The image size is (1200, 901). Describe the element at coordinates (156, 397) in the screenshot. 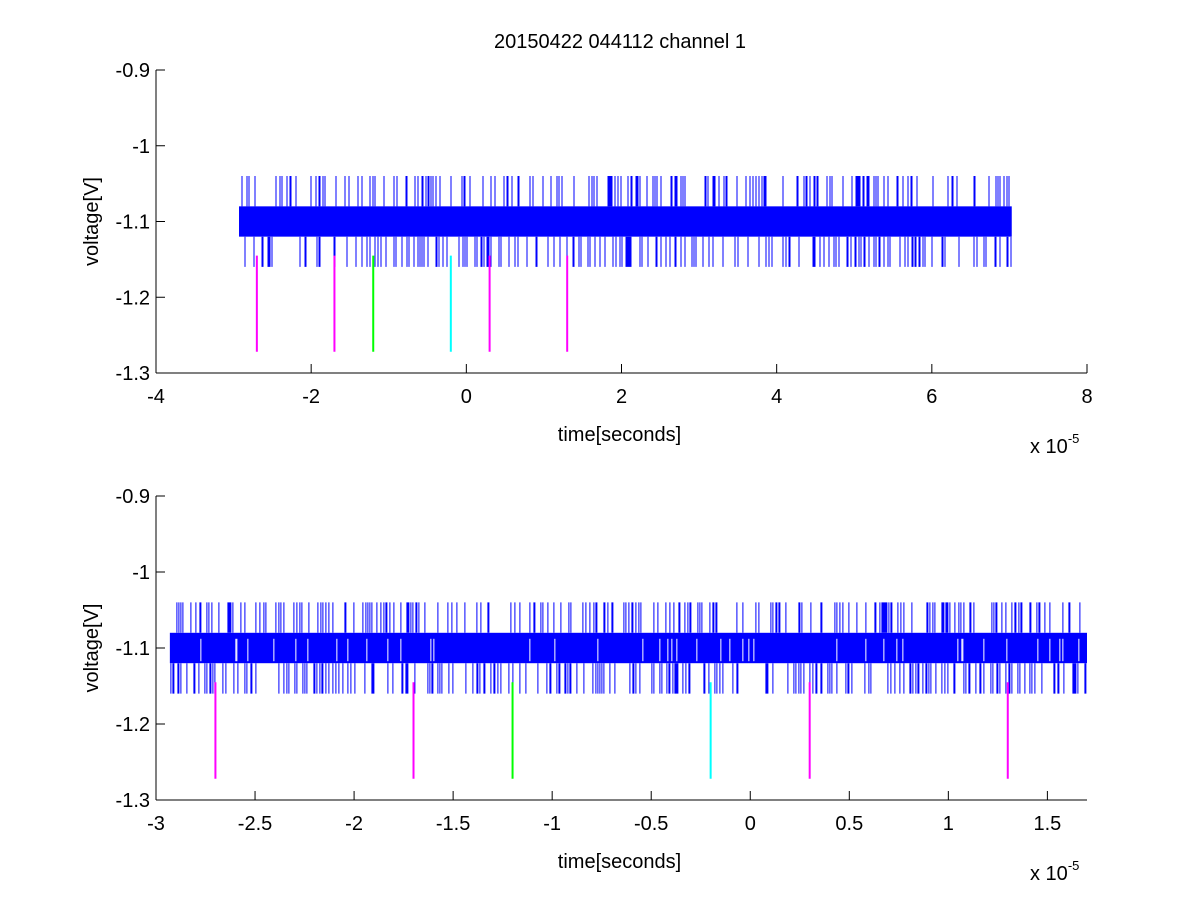

I see `x-tick-label: -4` at that location.